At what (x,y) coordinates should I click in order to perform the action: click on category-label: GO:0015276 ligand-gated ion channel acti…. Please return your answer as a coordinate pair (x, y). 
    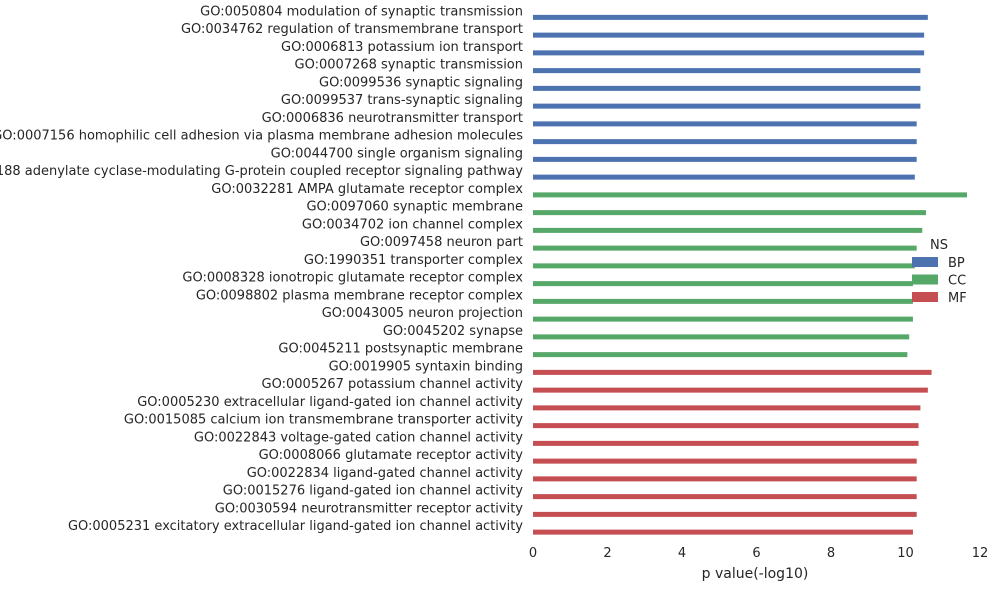
    Looking at the image, I should click on (373, 491).